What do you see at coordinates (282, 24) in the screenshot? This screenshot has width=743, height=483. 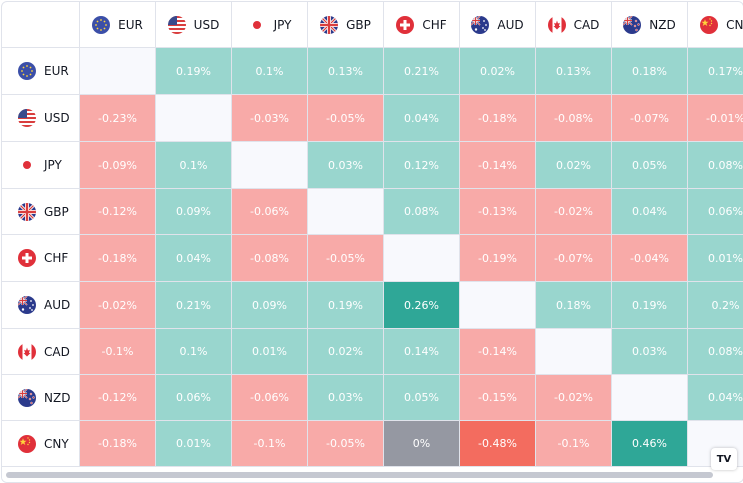 I see `column-header-label: JPY` at bounding box center [282, 24].